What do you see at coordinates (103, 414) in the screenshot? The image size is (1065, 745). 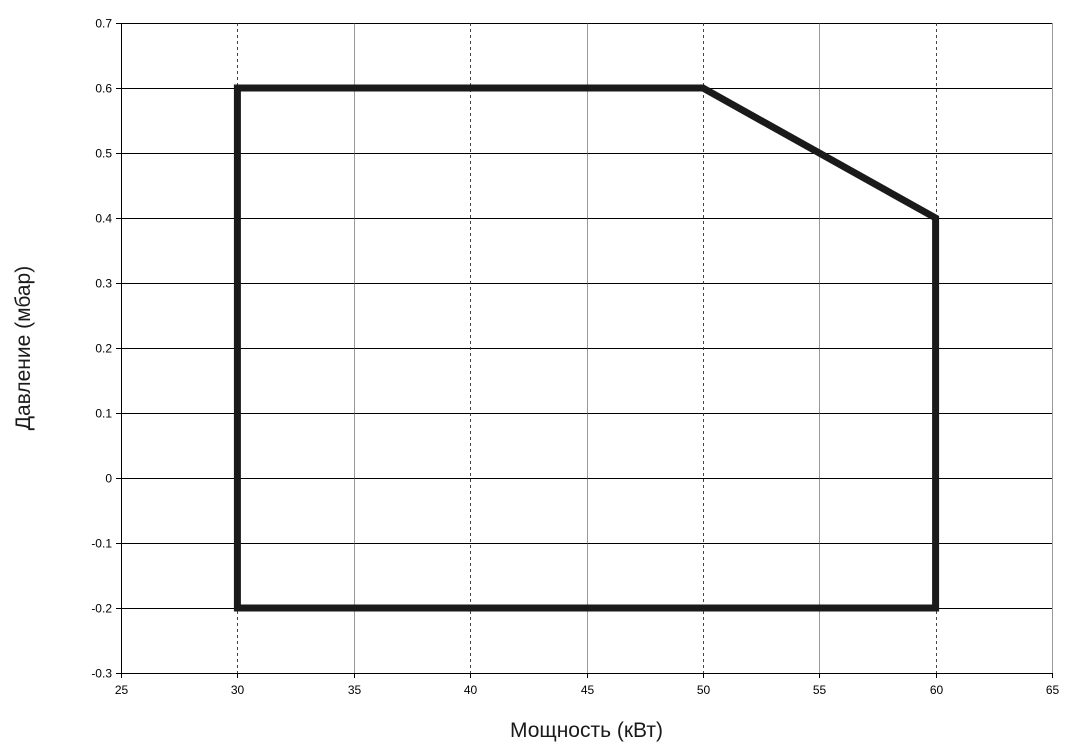 I see `y-tick-label: 0.1` at bounding box center [103, 414].